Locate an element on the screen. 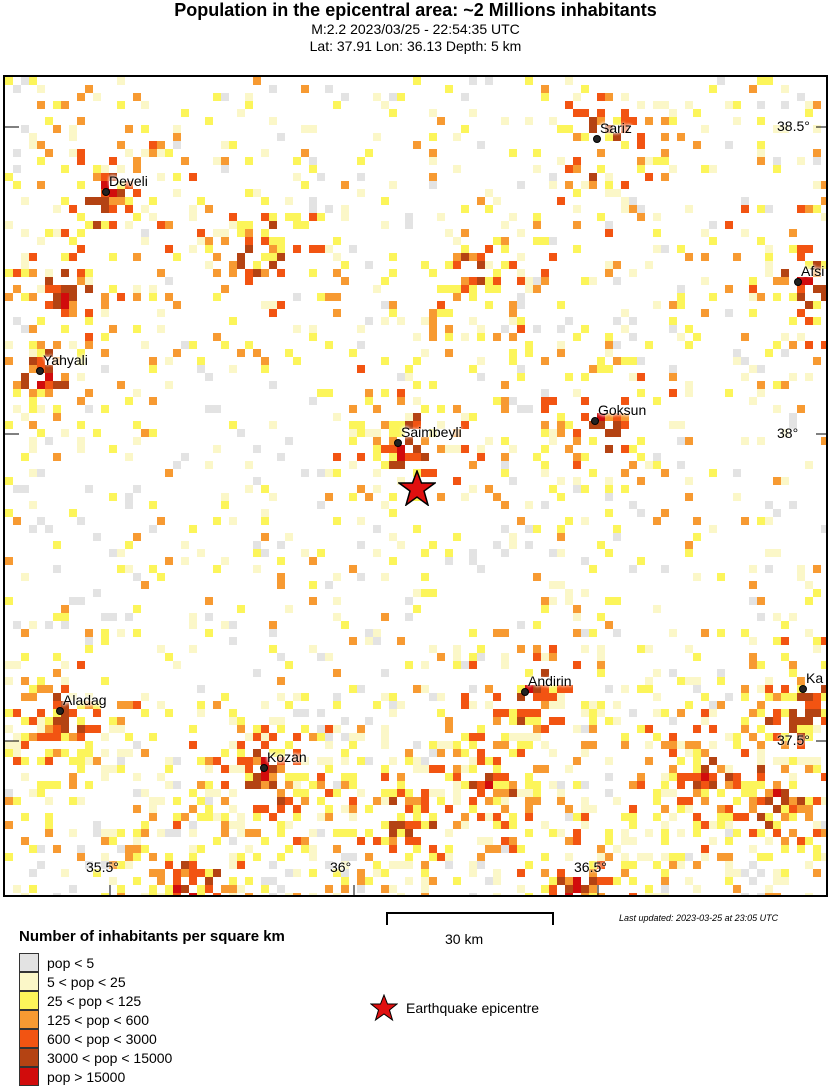 This screenshot has height=1088, width=831. epicentre-star-icon is located at coordinates (417, 489).